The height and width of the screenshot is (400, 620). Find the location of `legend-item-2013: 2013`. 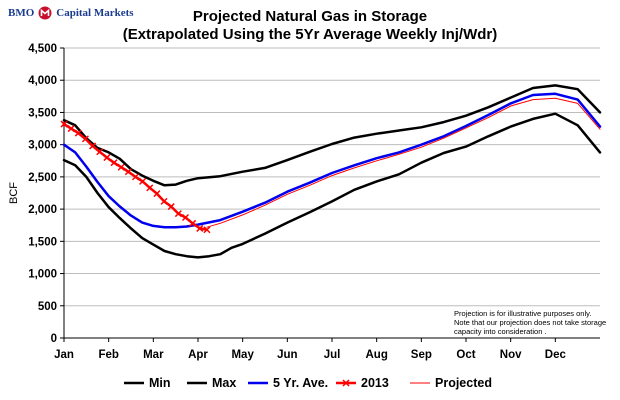

legend-item-2013: 2013 is located at coordinates (362, 383).